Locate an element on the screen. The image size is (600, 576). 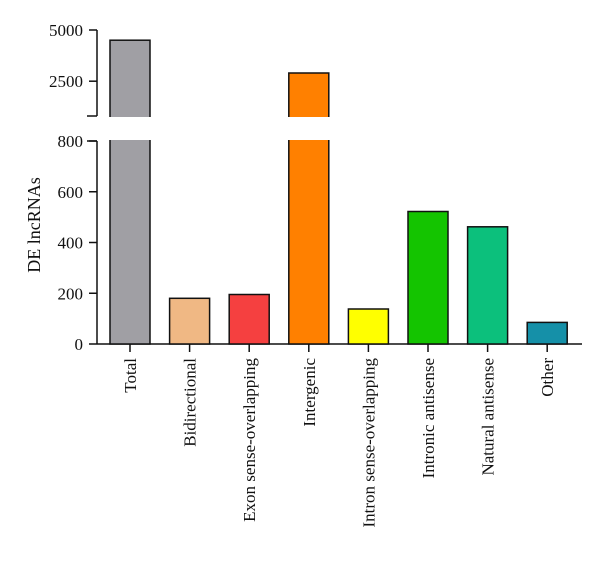
y-tick-label-5000: 5000 is located at coordinates (66, 30).